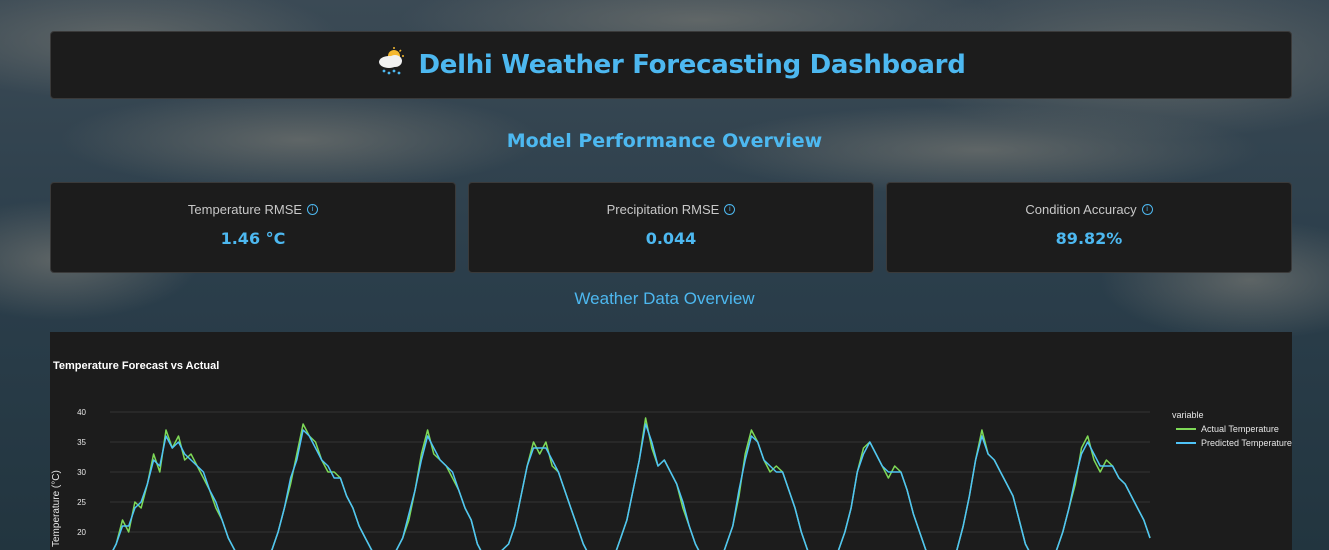  I want to click on performance-section-title: Model Performance Overview, so click(664, 141).